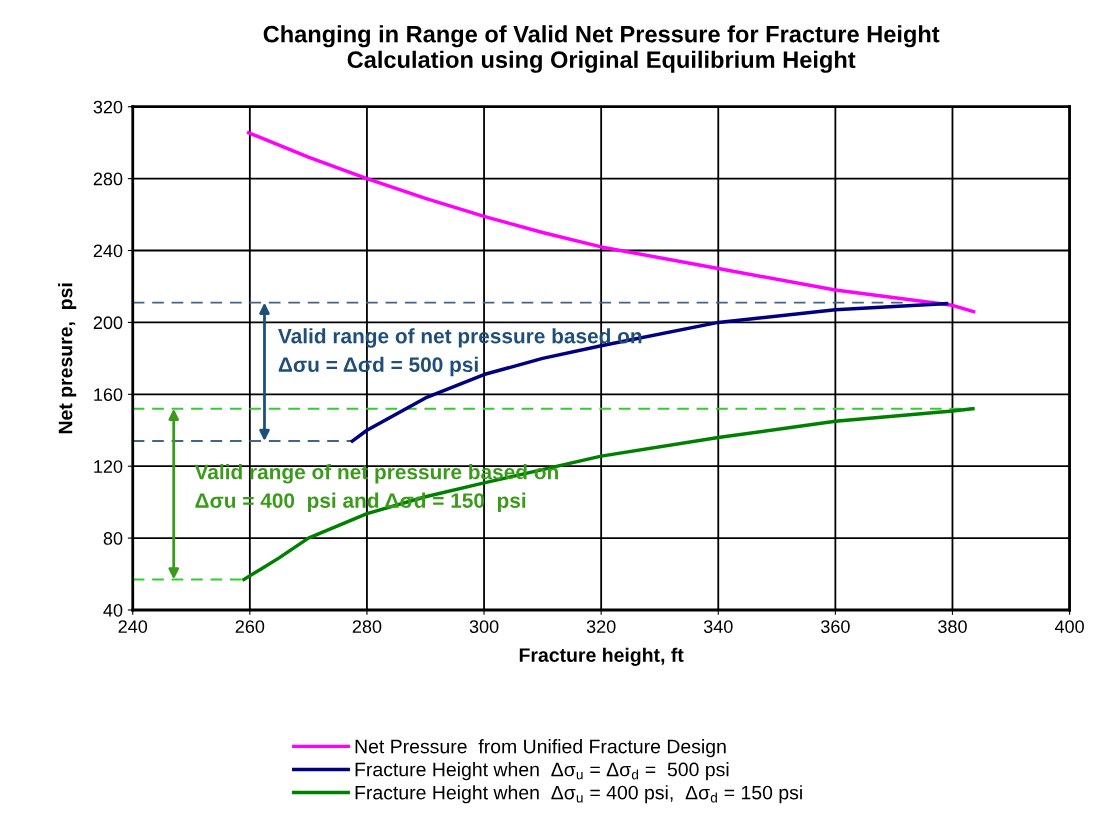  What do you see at coordinates (108, 107) in the screenshot?
I see `y-tick-label: 320` at bounding box center [108, 107].